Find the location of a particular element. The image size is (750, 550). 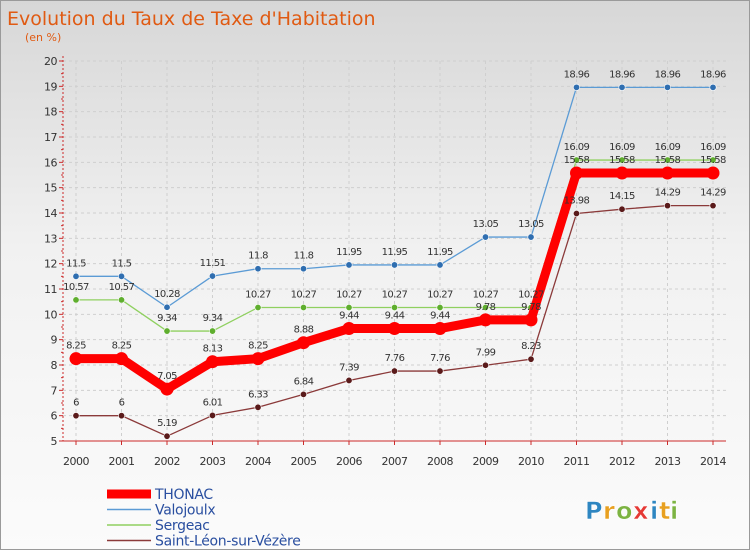

data-label-valojoulx: 10.28 is located at coordinates (167, 294).